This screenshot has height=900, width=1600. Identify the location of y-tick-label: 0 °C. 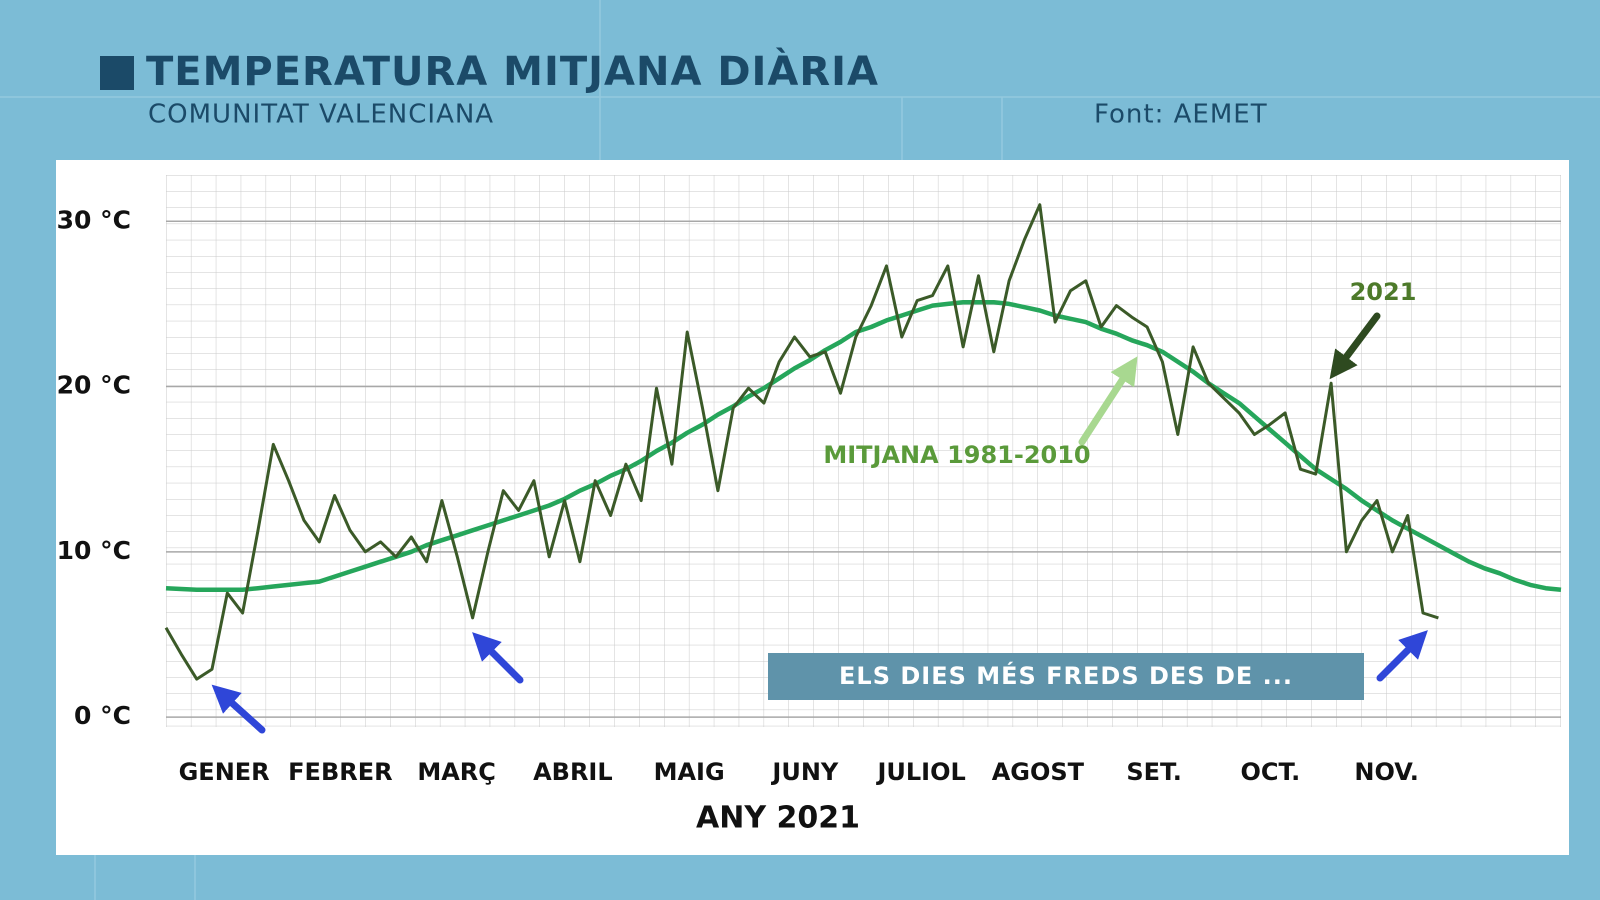
(102, 715).